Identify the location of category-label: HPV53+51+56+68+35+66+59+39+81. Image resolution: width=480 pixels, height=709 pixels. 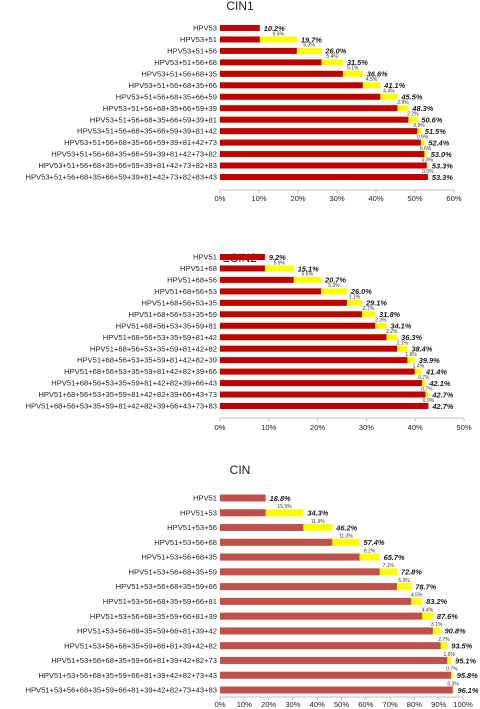
(153, 119).